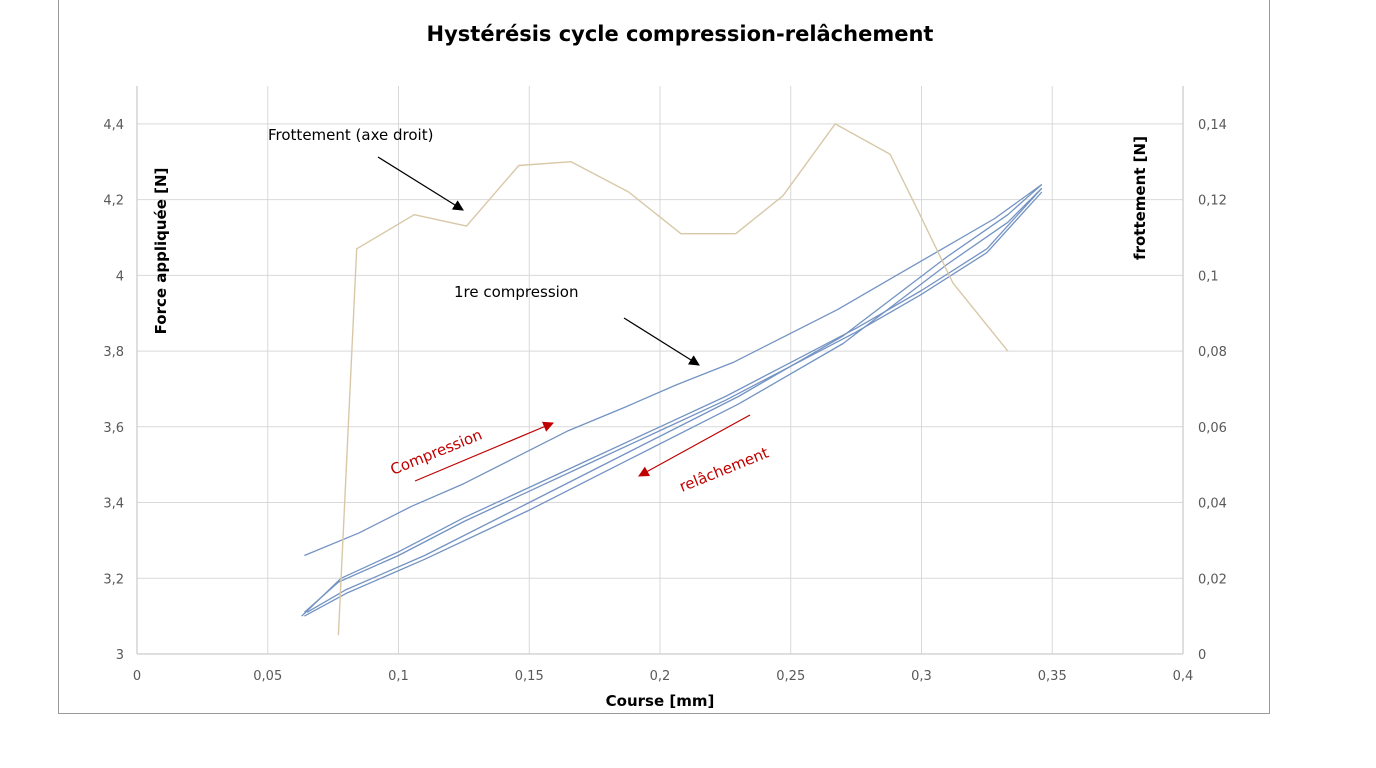 This screenshot has width=1376, height=768. What do you see at coordinates (113, 579) in the screenshot?
I see `y-tick-label: 3,2` at bounding box center [113, 579].